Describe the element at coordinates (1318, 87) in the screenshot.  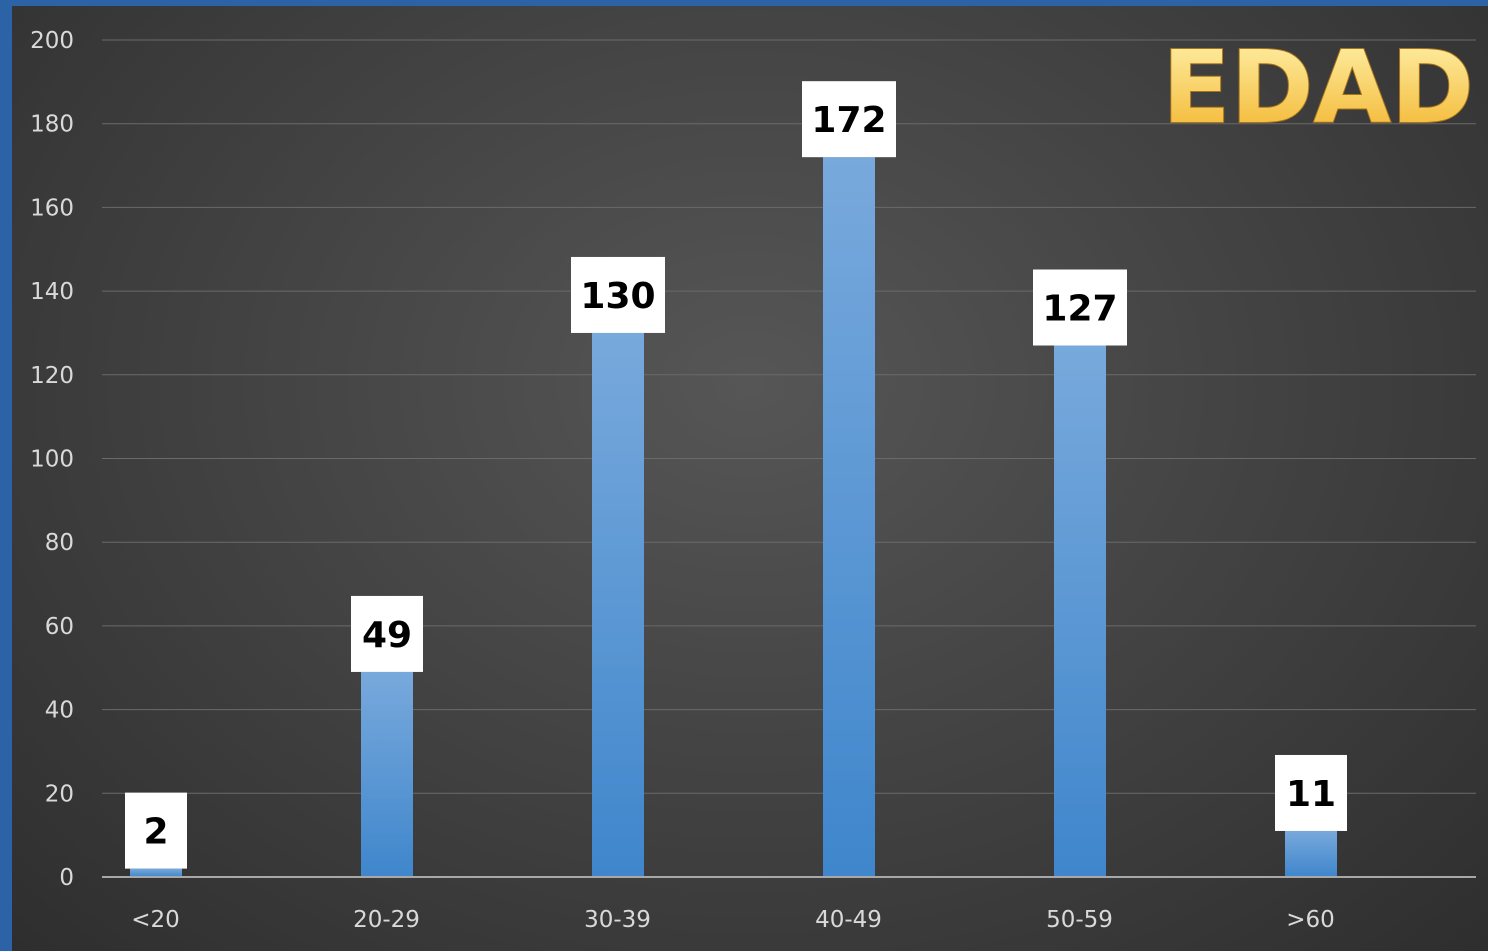
I see `chart-title: EDAD` at that location.